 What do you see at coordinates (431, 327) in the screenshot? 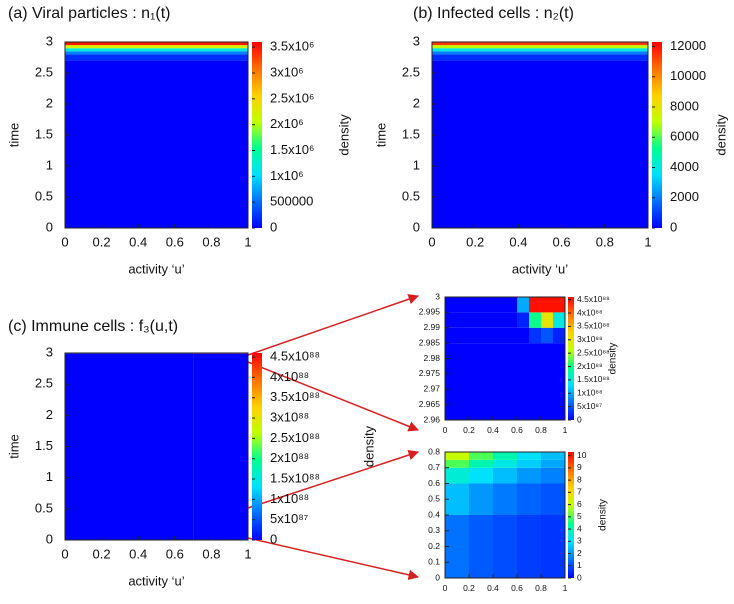
I see `y-tick-label: 2.99` at bounding box center [431, 327].